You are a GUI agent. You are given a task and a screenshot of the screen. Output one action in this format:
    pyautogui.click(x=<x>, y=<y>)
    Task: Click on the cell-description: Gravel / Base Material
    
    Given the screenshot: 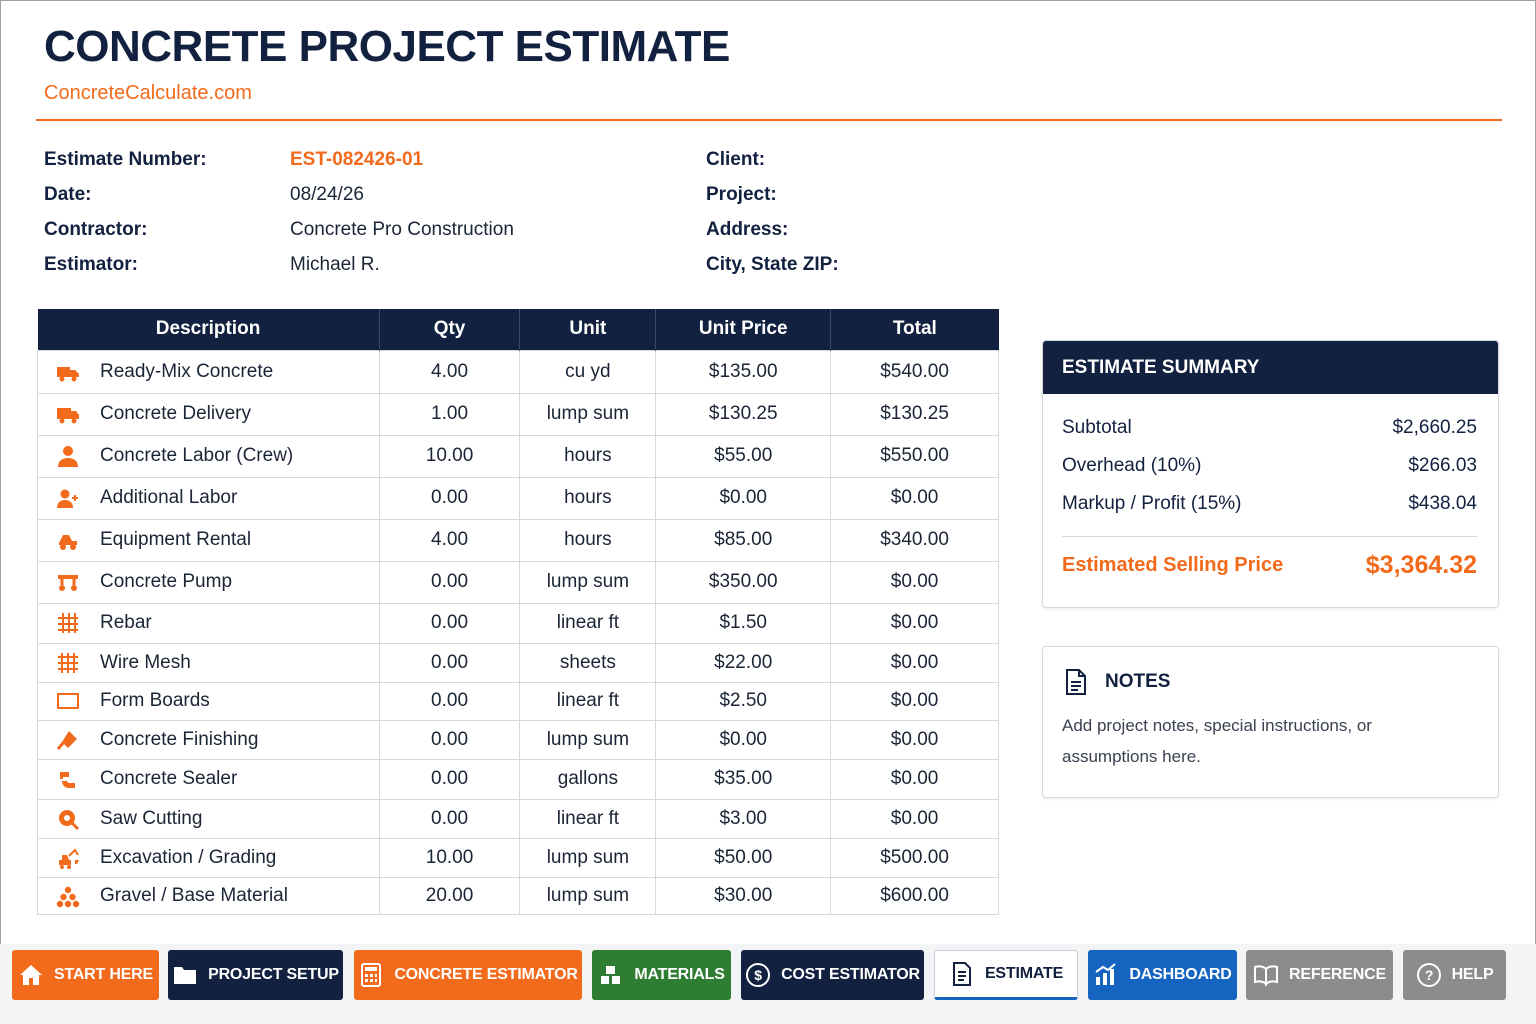 What is the action you would take?
    pyautogui.click(x=208, y=895)
    